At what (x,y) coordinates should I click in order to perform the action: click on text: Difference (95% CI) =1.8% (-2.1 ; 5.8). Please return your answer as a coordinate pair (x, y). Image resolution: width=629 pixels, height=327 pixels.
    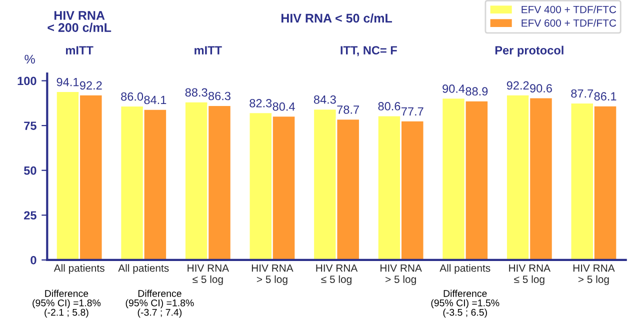
    Looking at the image, I should click on (66, 304).